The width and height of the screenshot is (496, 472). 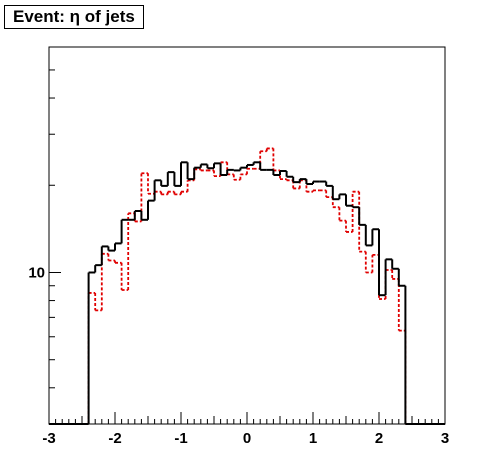 I want to click on x-tick-label: 2, so click(x=379, y=438).